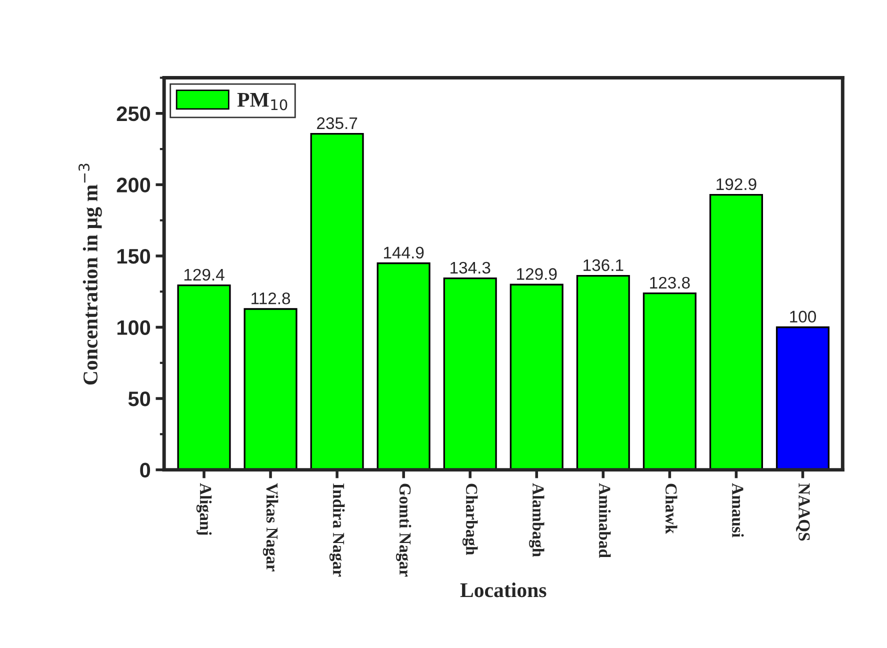  I want to click on data-label: 100, so click(803, 316).